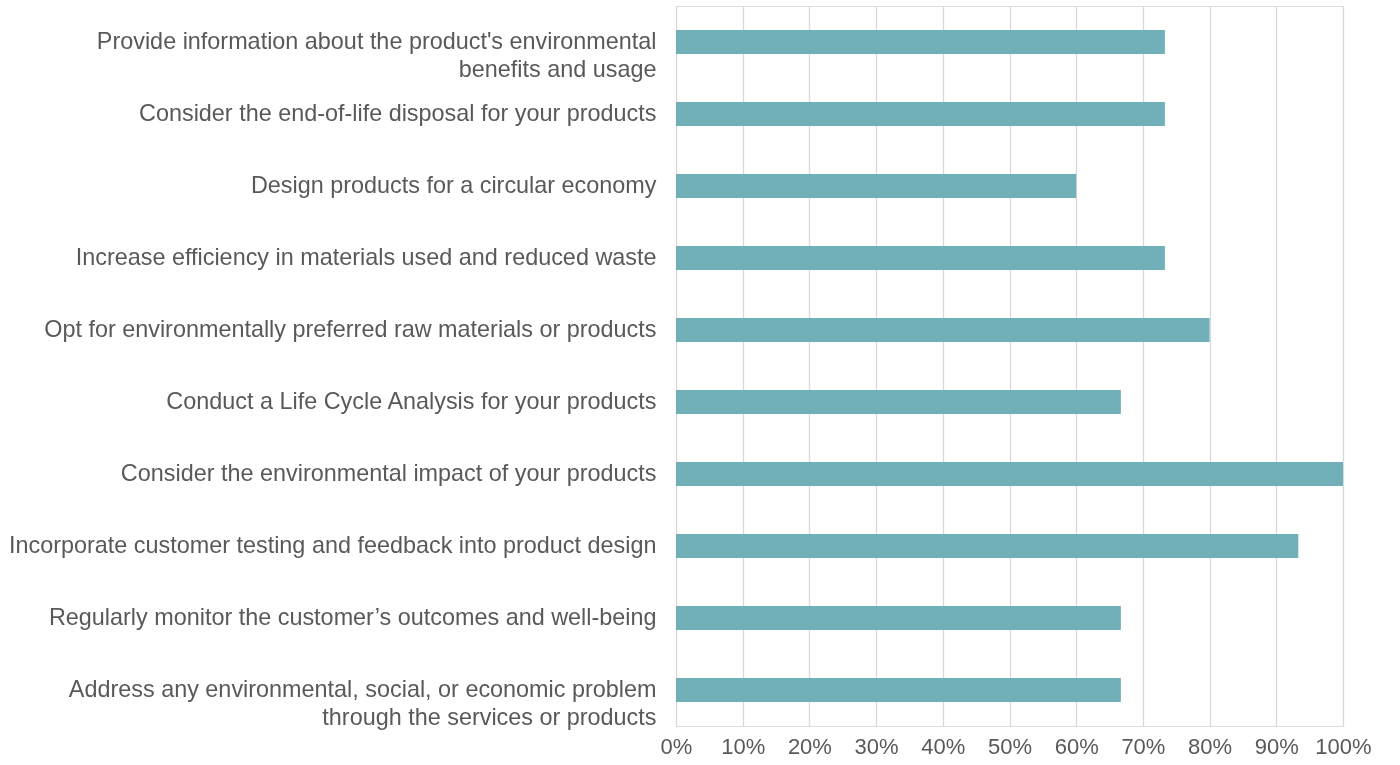 This screenshot has width=1400, height=765. I want to click on x-tick-label: 100%, so click(1343, 746).